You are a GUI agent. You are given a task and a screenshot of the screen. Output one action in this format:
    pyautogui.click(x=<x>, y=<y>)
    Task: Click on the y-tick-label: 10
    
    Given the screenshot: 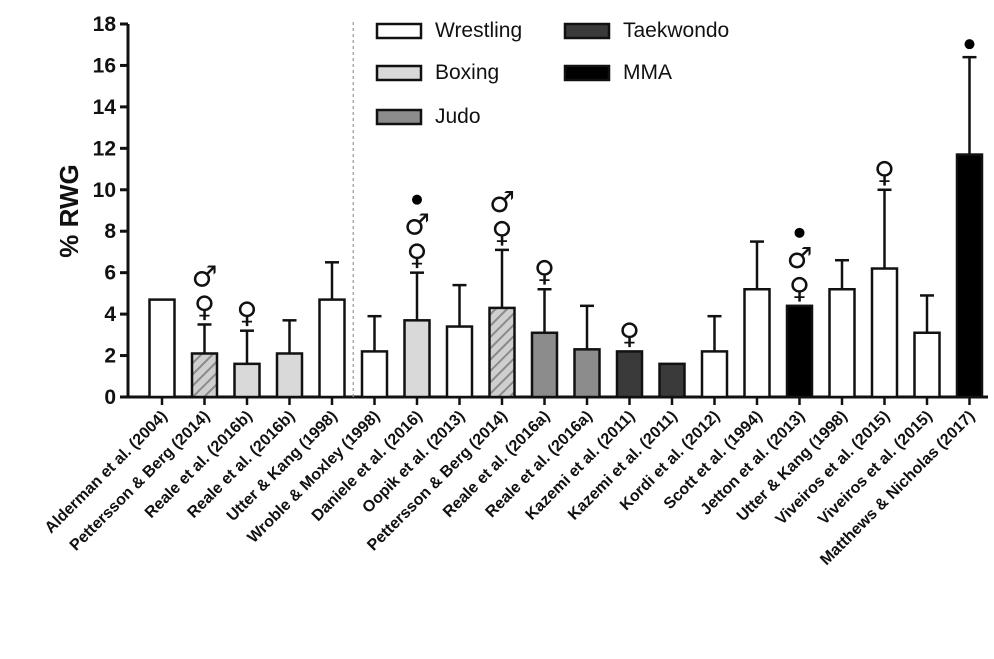 What is the action you would take?
    pyautogui.click(x=104, y=190)
    